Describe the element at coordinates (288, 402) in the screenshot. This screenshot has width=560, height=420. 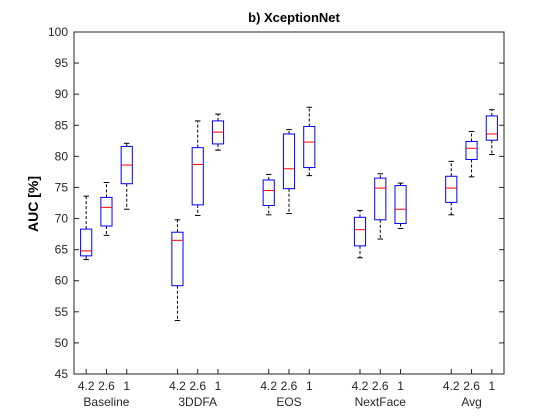
I see `group-label: EOS` at that location.